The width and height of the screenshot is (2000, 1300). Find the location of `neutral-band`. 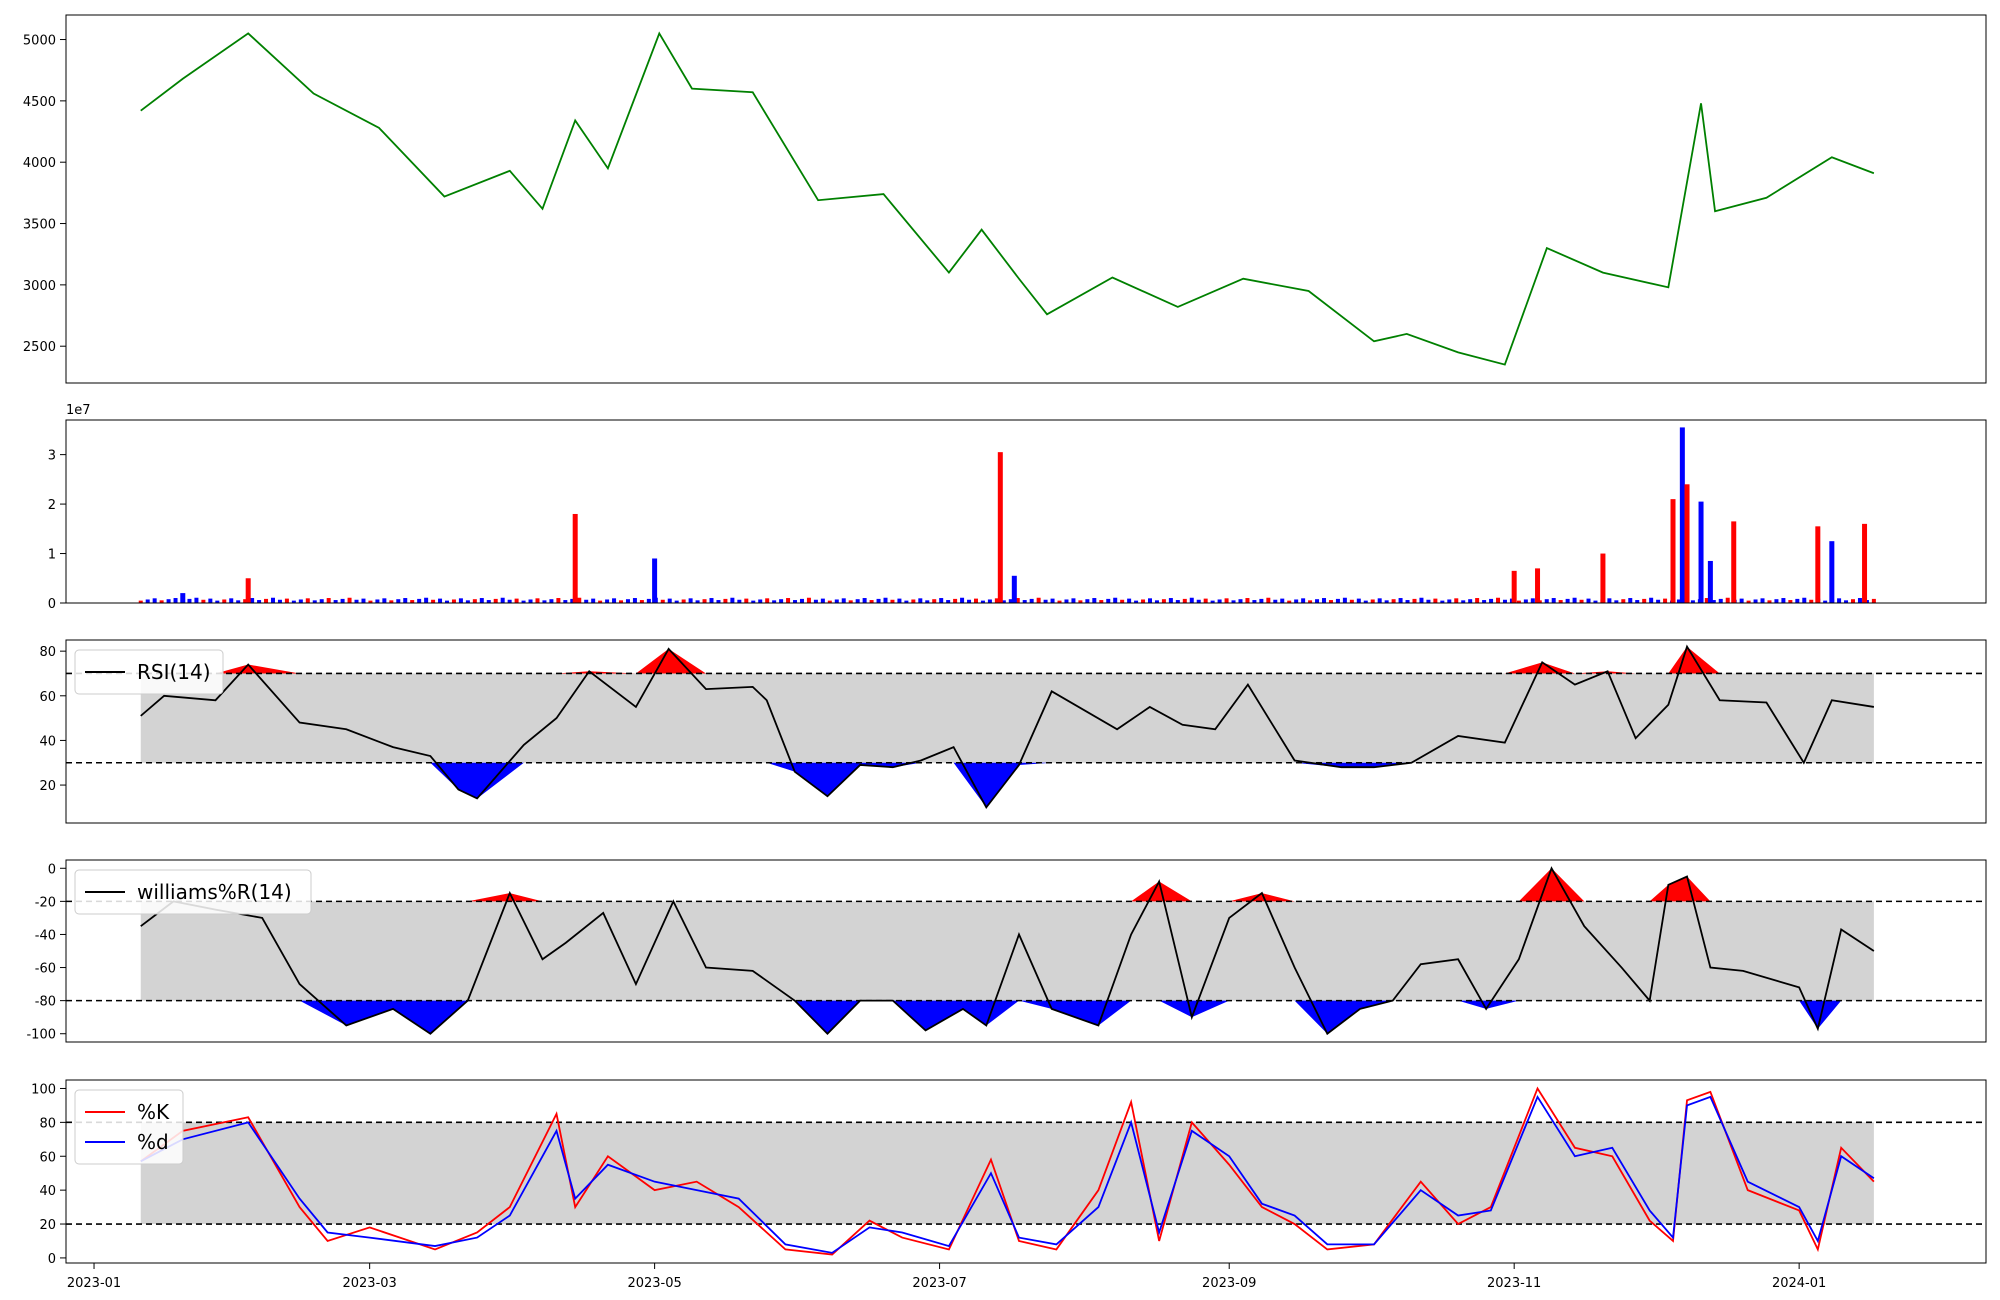

neutral-band is located at coordinates (1007, 951).